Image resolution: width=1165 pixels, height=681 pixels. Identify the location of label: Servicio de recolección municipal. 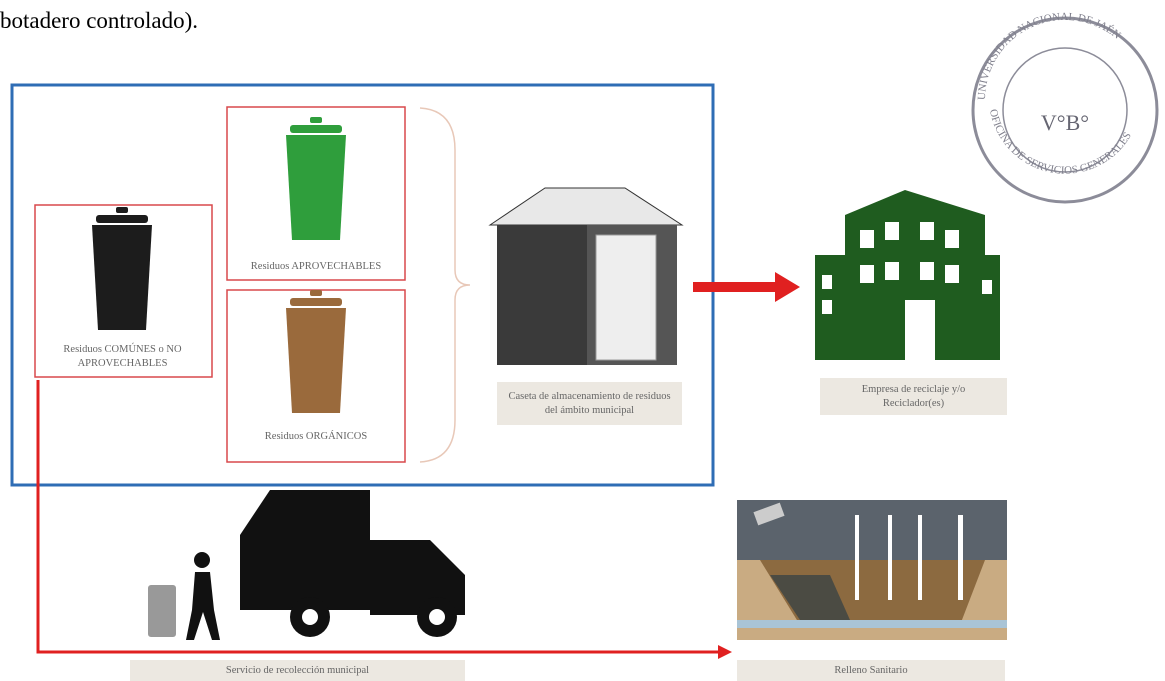
(297, 670).